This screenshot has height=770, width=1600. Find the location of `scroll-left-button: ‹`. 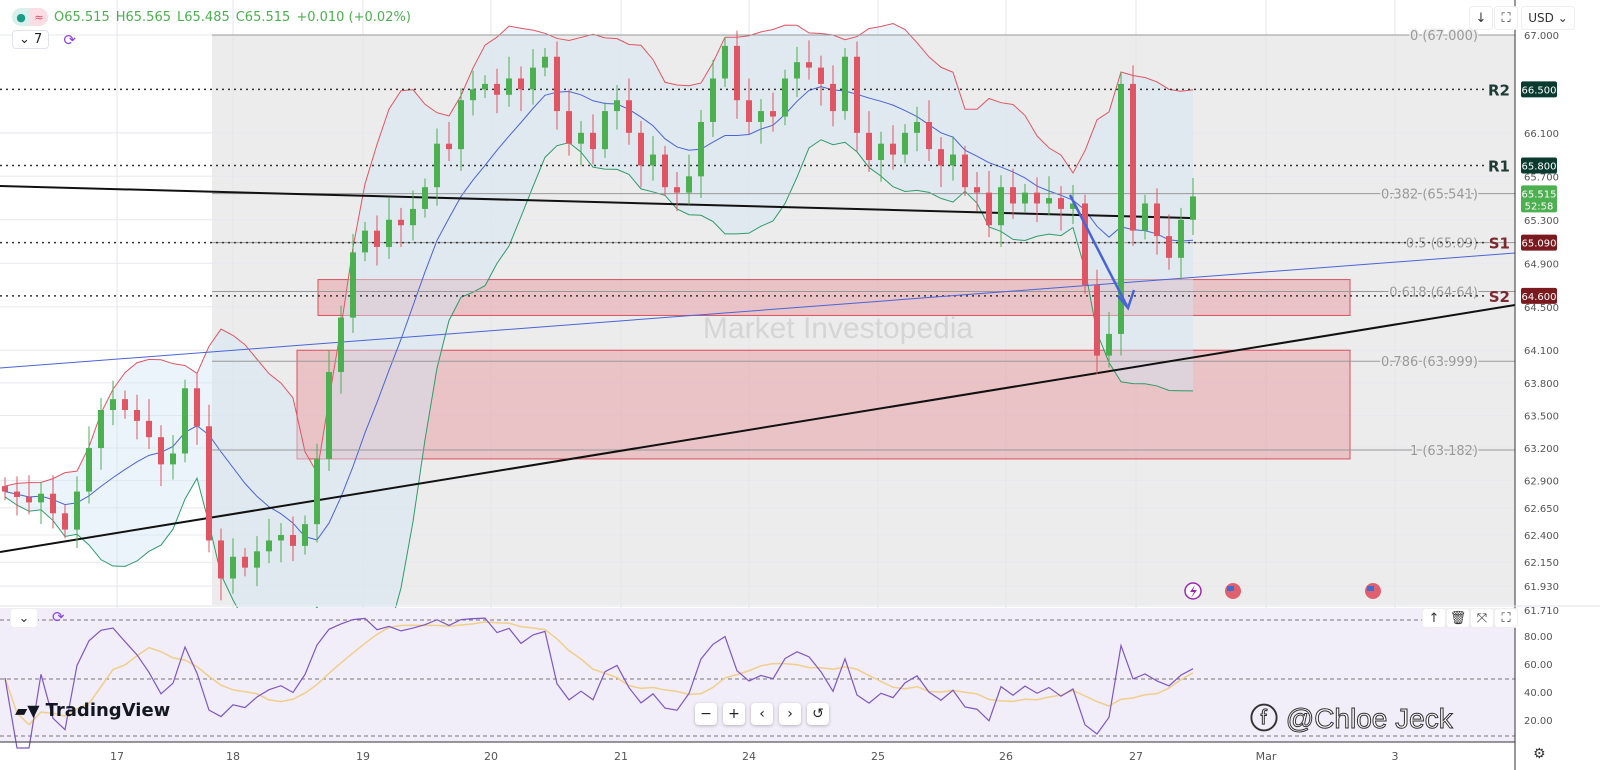

scroll-left-button: ‹ is located at coordinates (762, 714).